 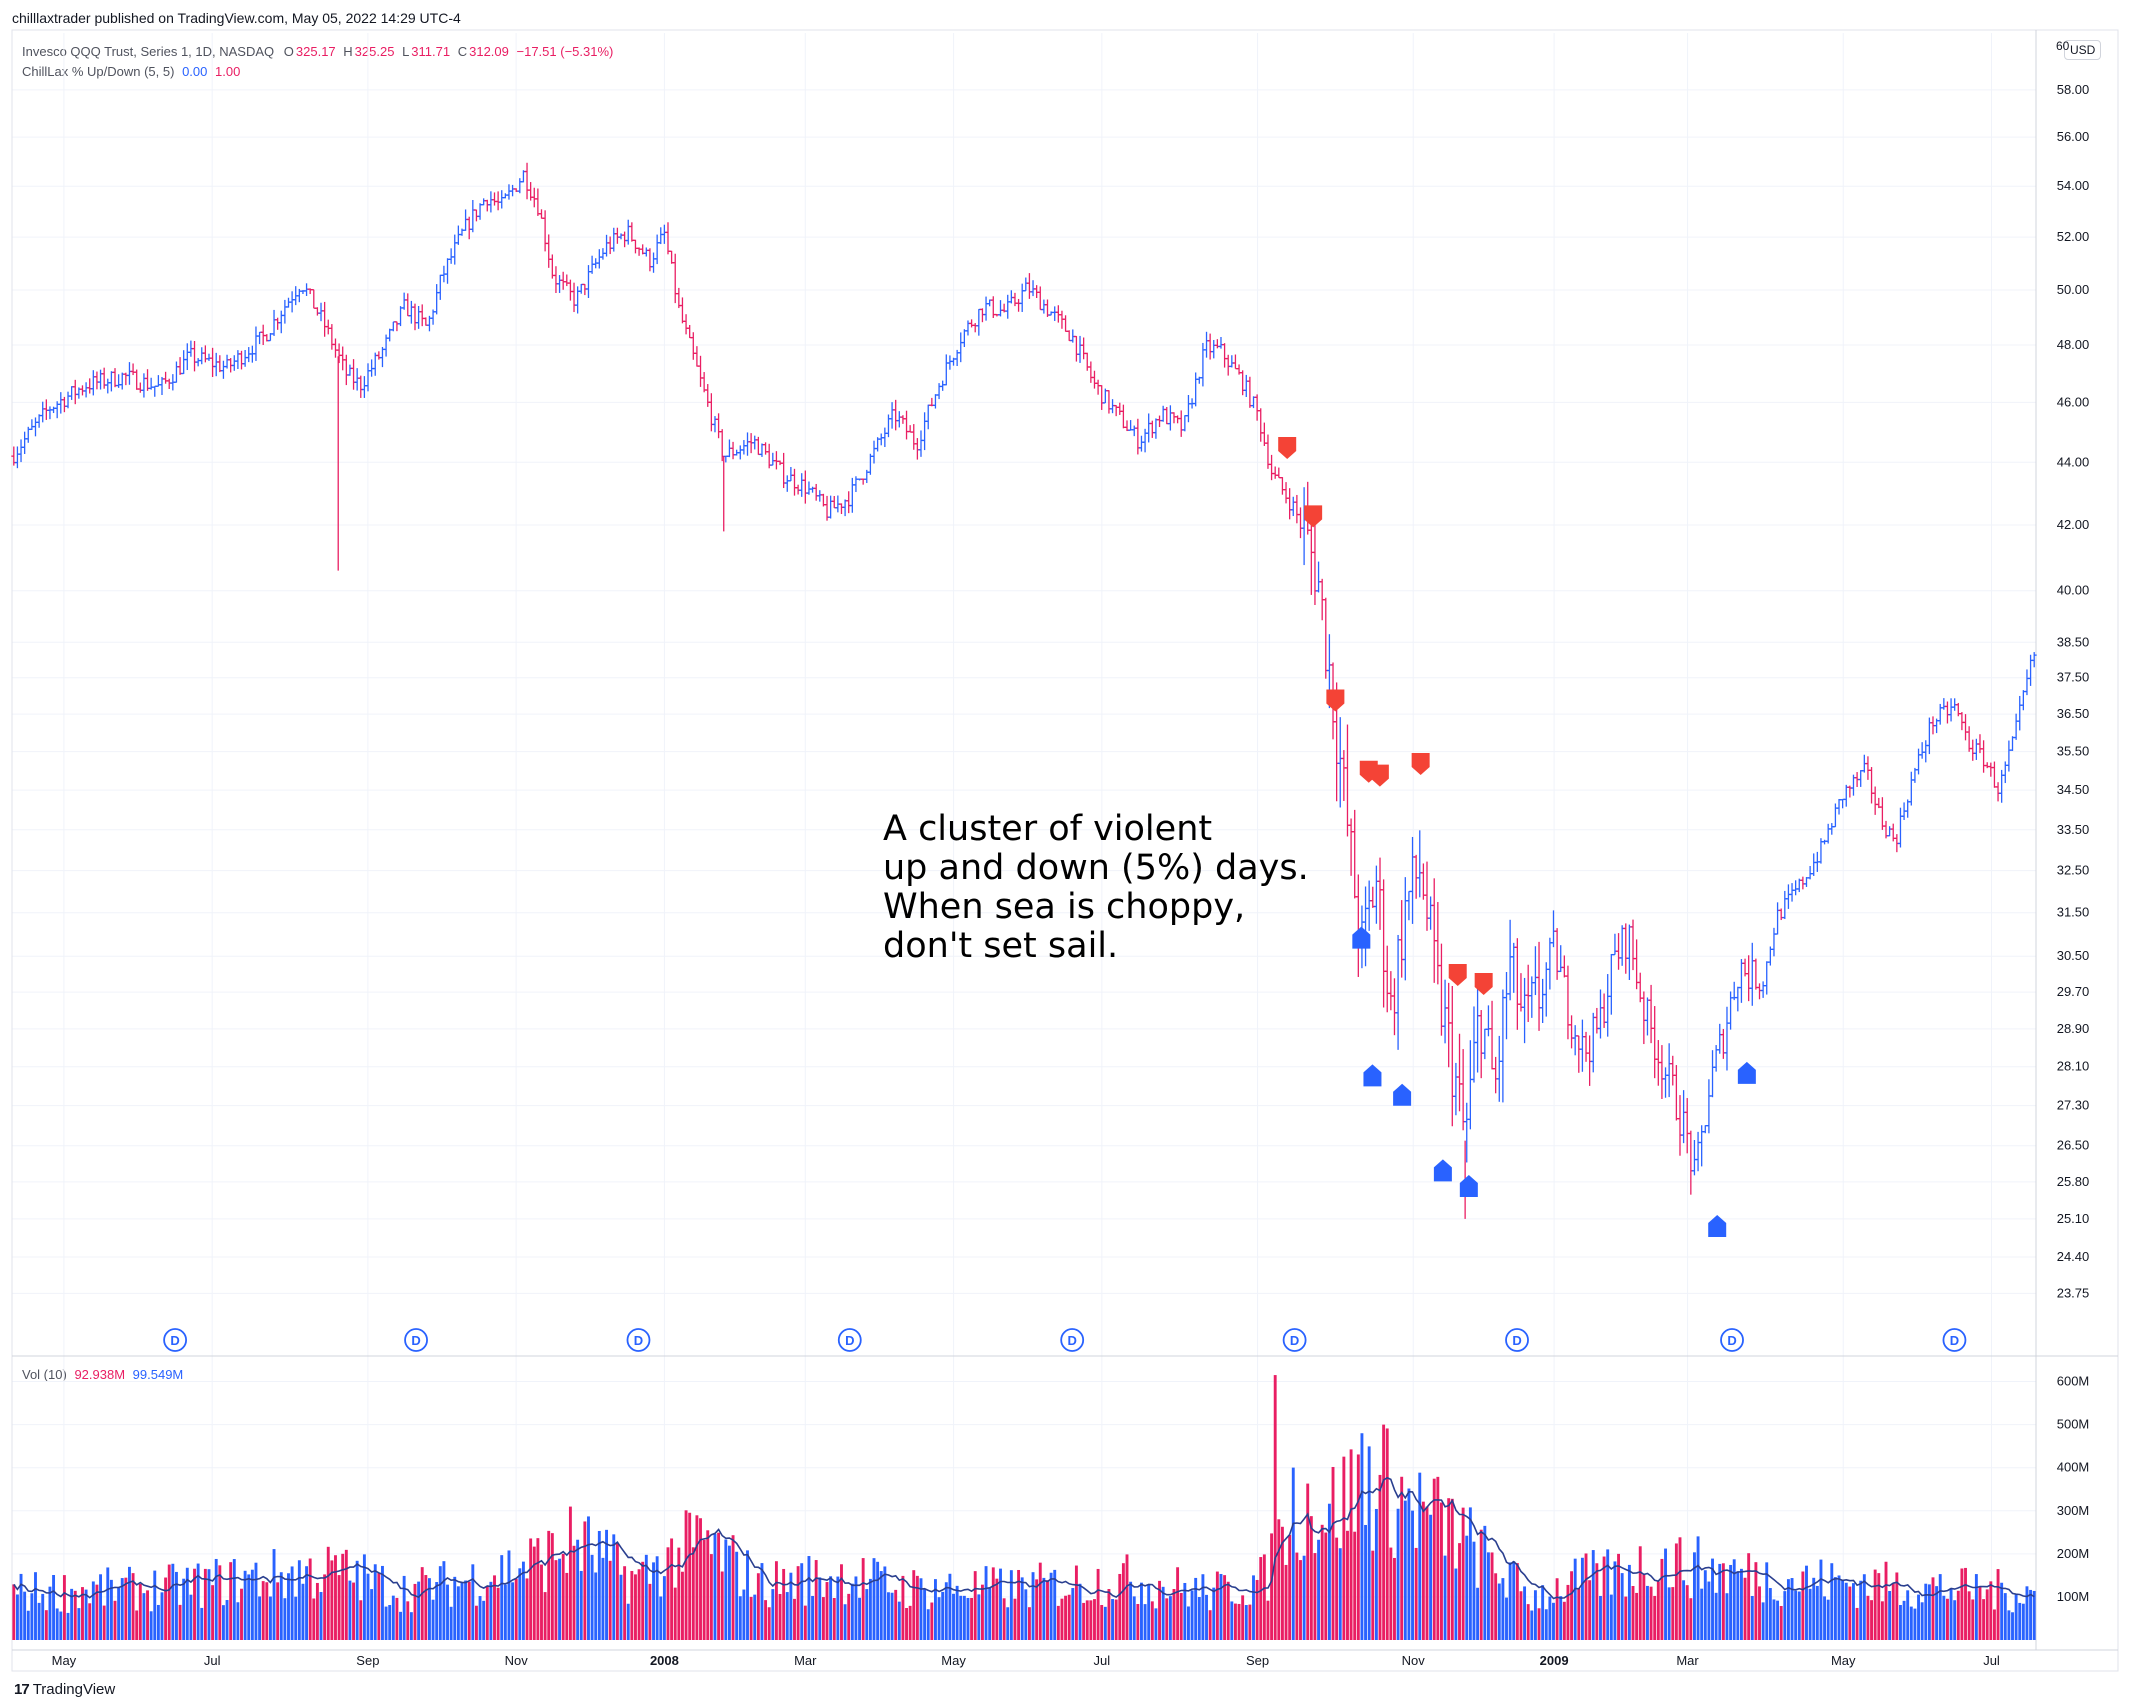 What do you see at coordinates (64, 1689) in the screenshot?
I see `tradingview-logo: 17 TradingView` at bounding box center [64, 1689].